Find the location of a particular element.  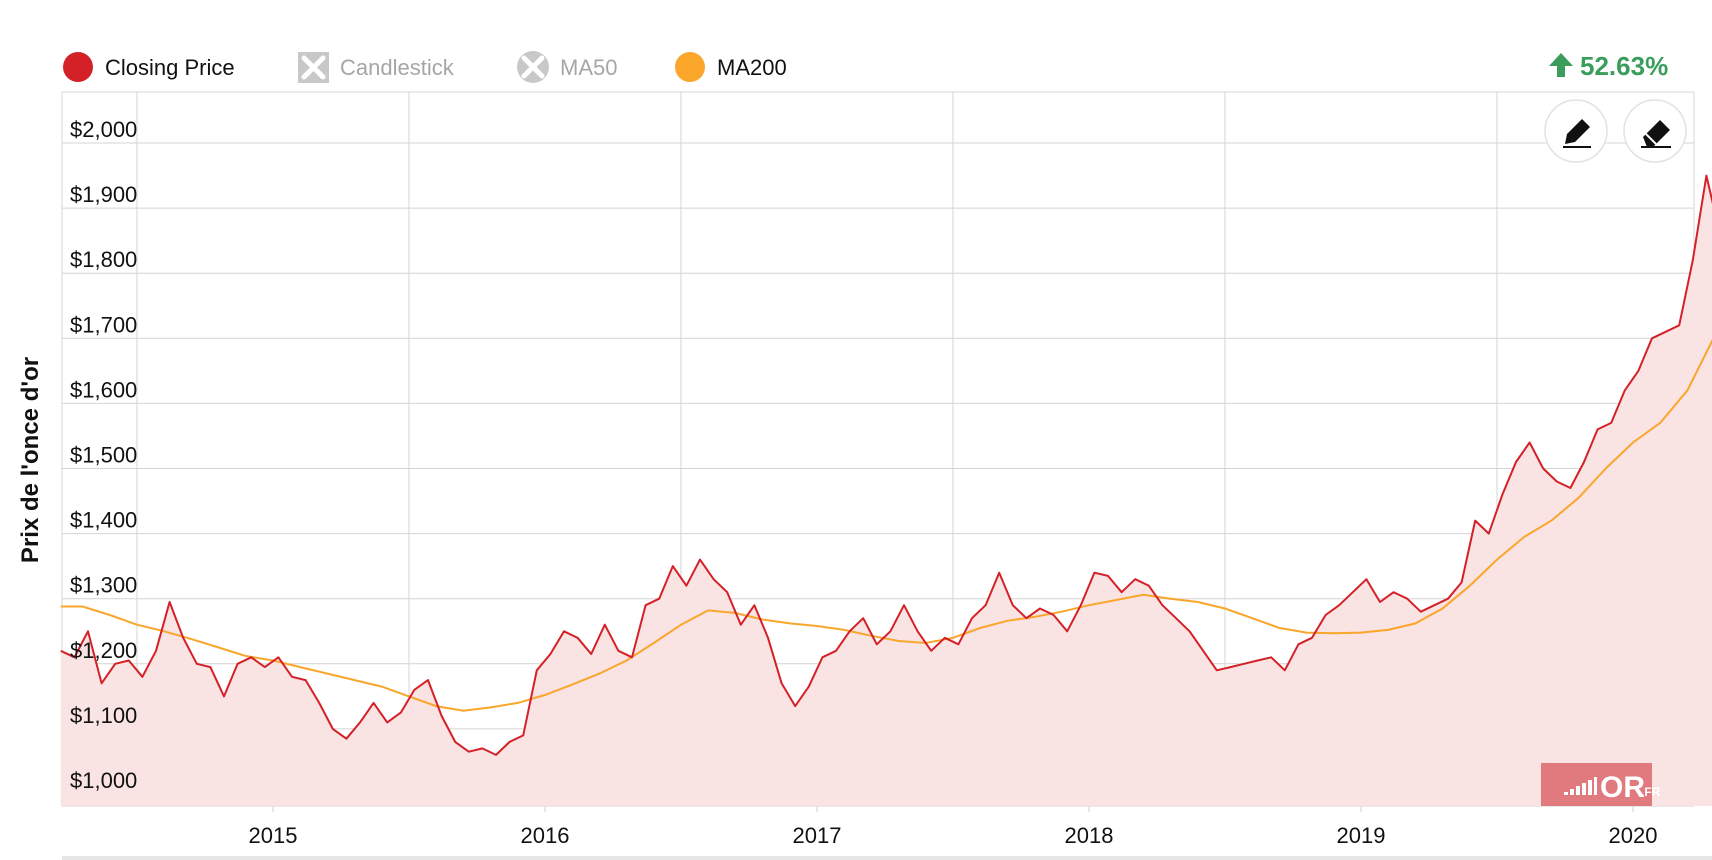

y-tick-label: $2,000 is located at coordinates (103, 129).